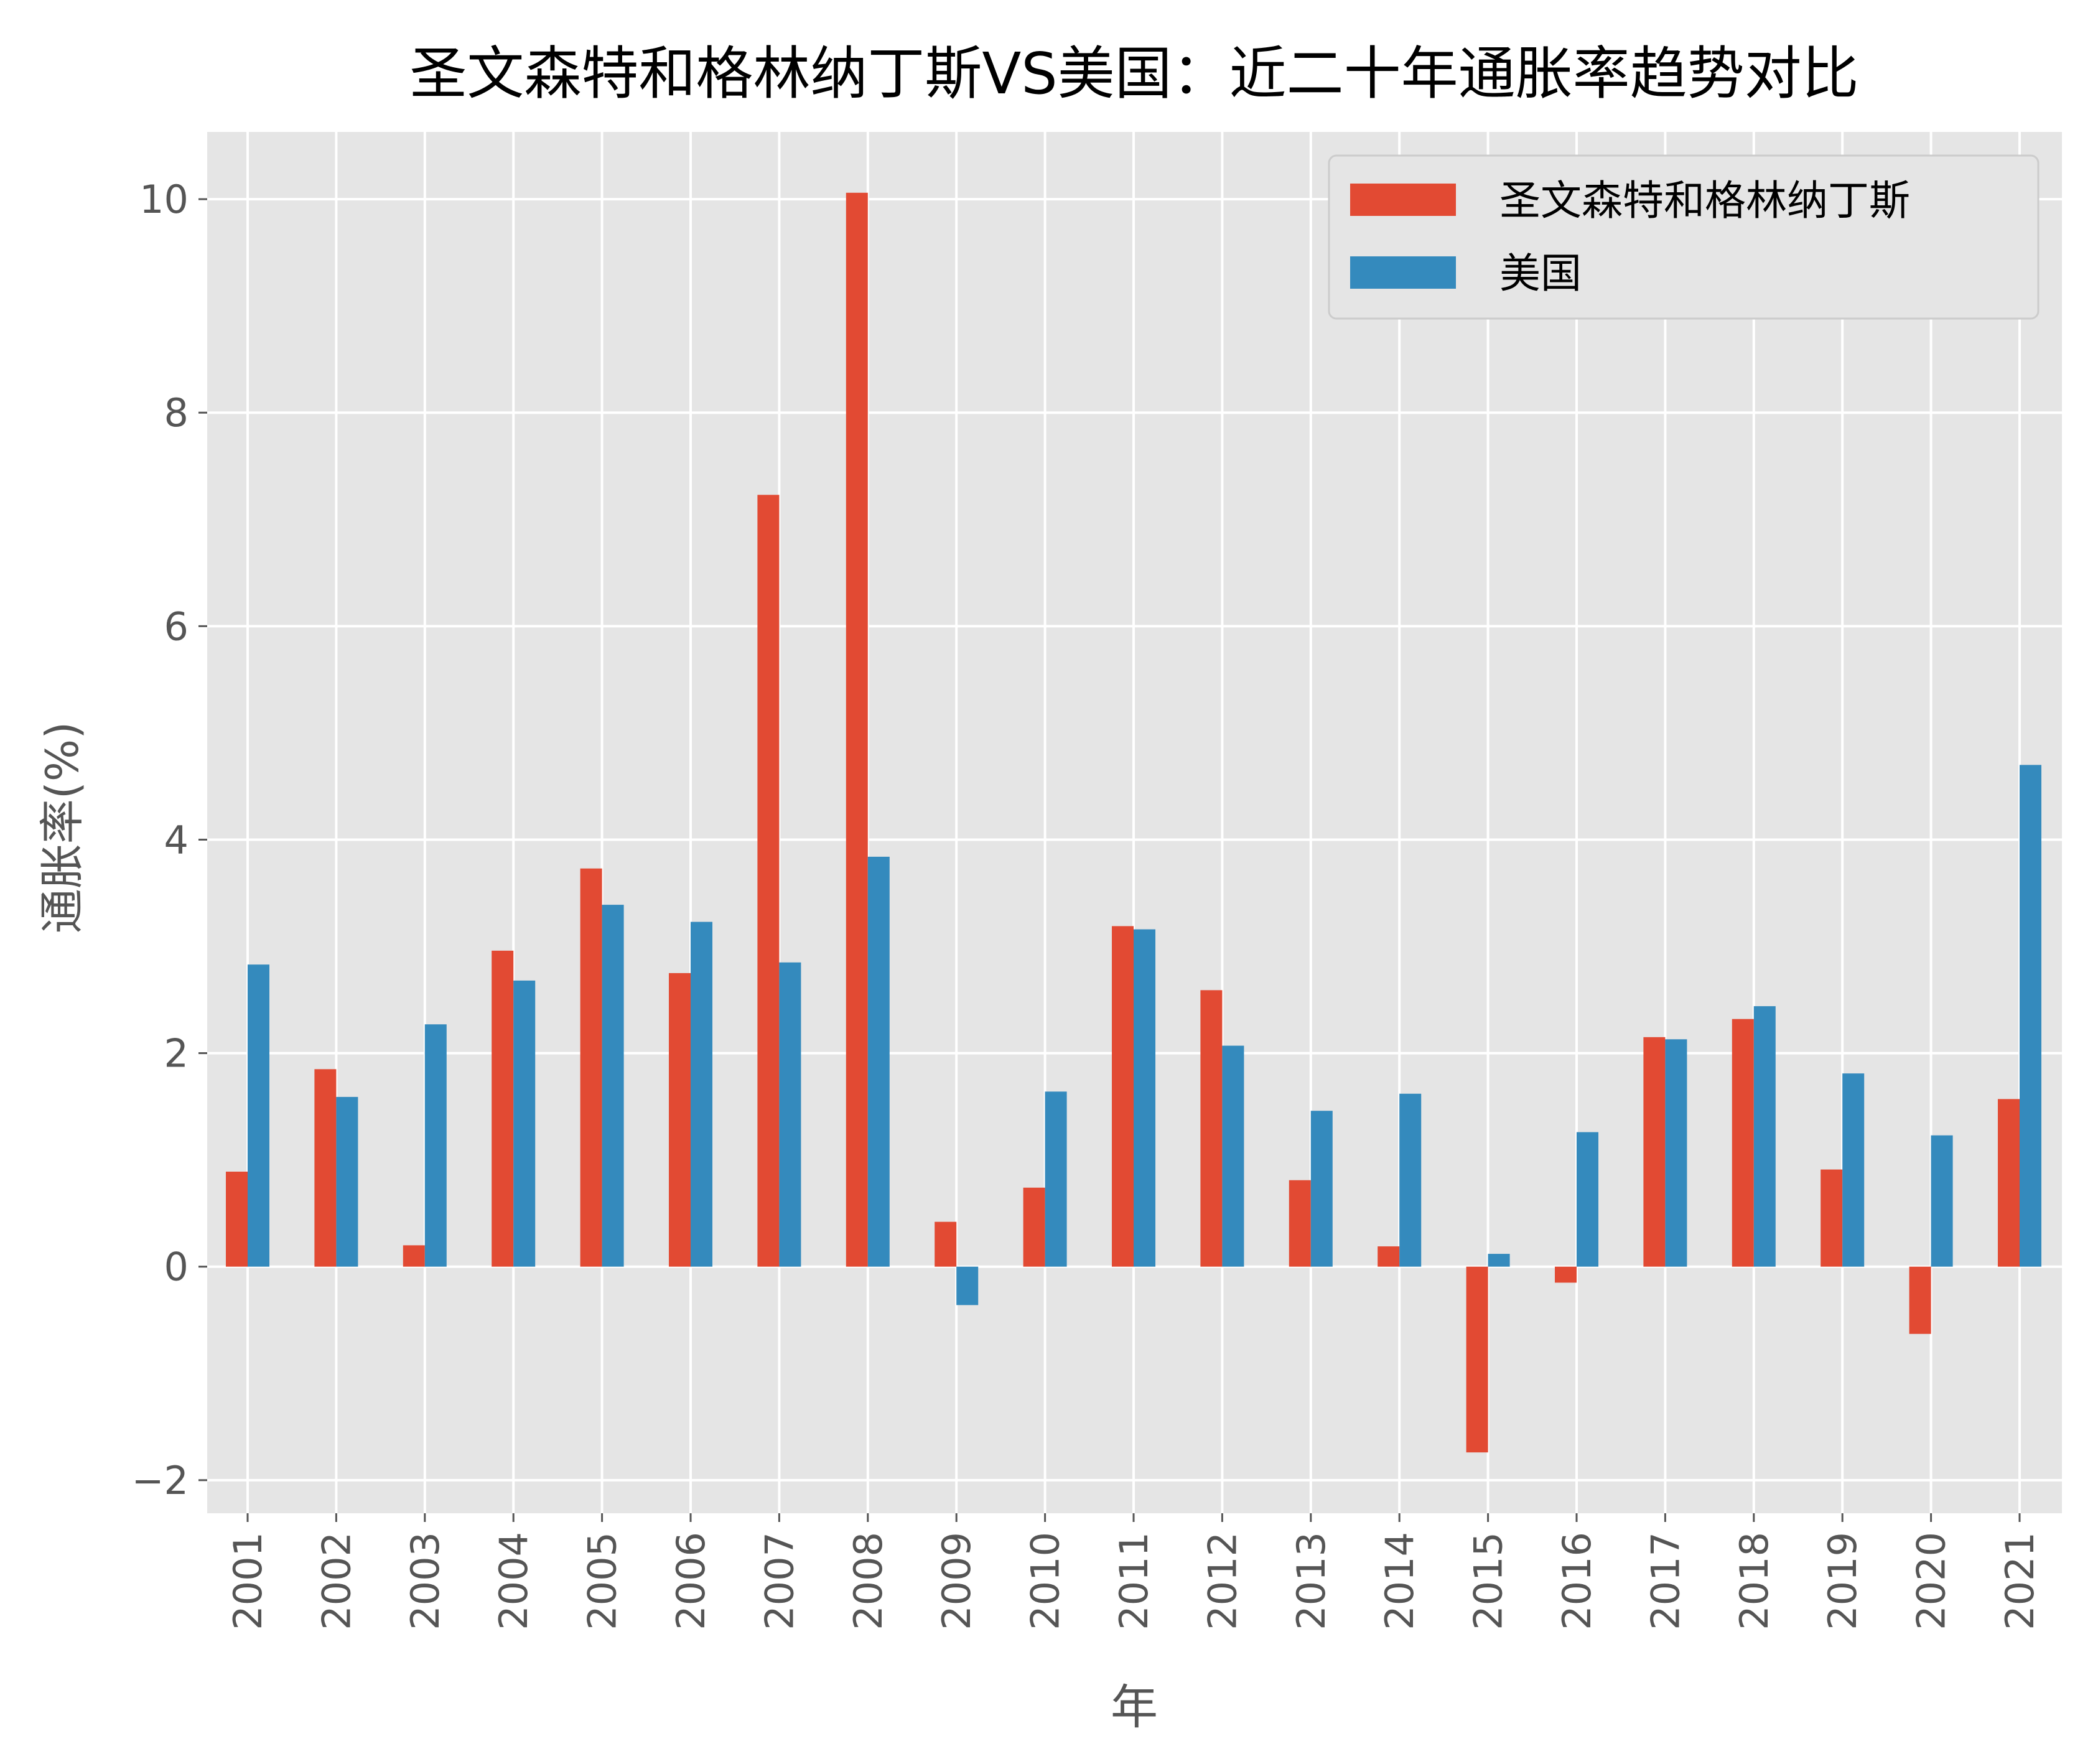 The width and height of the screenshot is (2098, 1764). I want to click on x-tick-label: 2006, so click(691, 1581).